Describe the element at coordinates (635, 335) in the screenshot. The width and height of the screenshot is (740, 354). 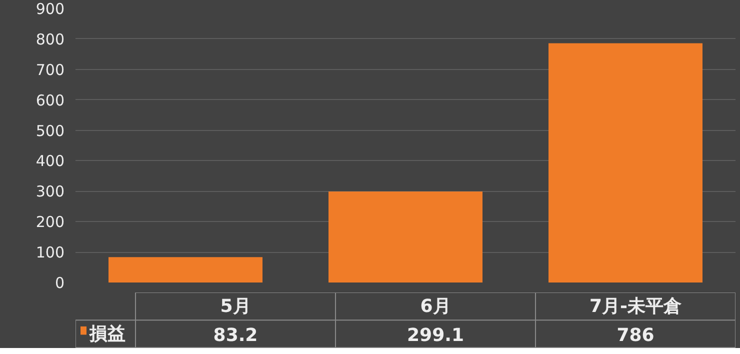
I see `data-label: 786` at that location.